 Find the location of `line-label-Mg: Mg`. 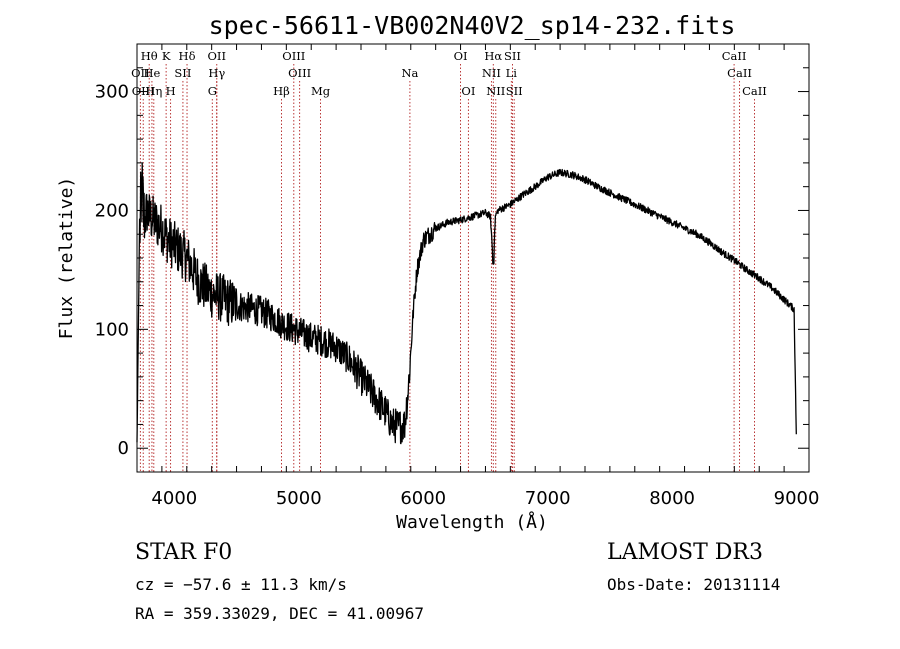

line-label-Mg: Mg is located at coordinates (321, 91).